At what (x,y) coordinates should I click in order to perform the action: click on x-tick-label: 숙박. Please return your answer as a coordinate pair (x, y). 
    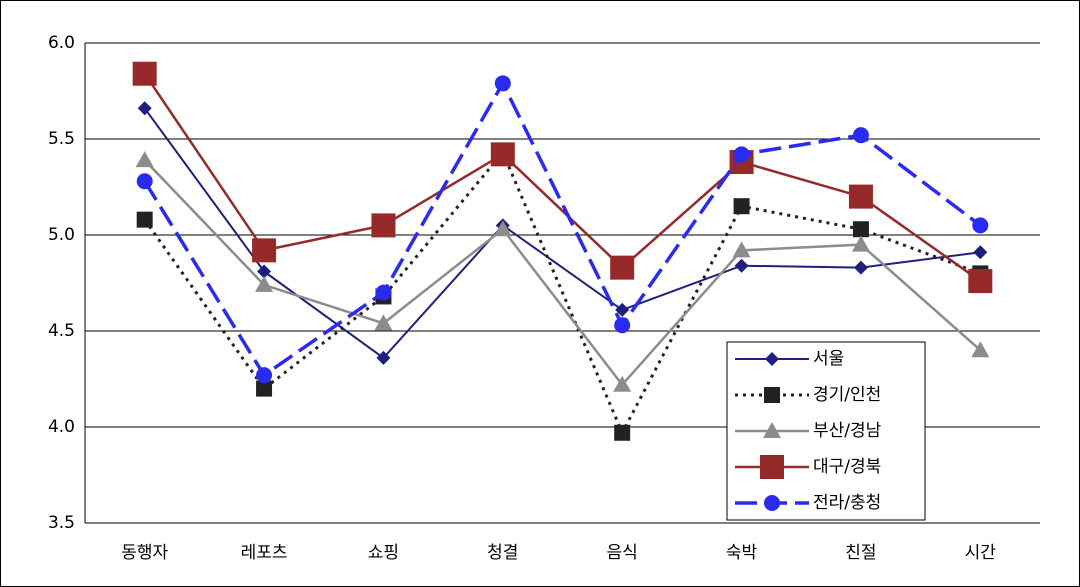
    Looking at the image, I should click on (742, 553).